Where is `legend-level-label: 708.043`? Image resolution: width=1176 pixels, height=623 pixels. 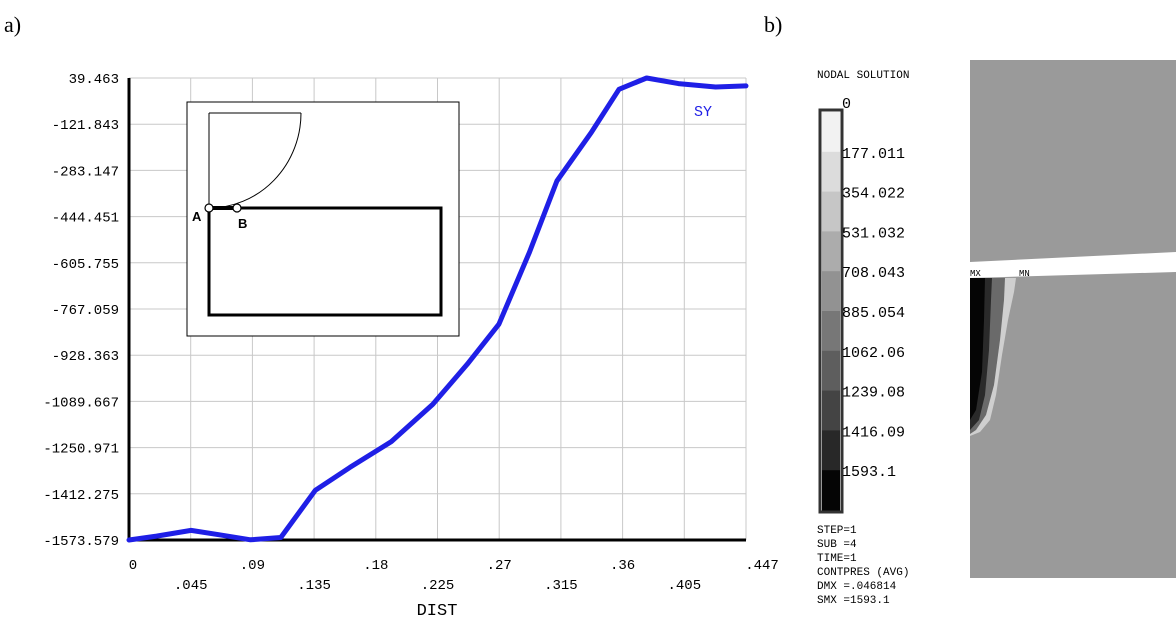 legend-level-label: 708.043 is located at coordinates (873, 273).